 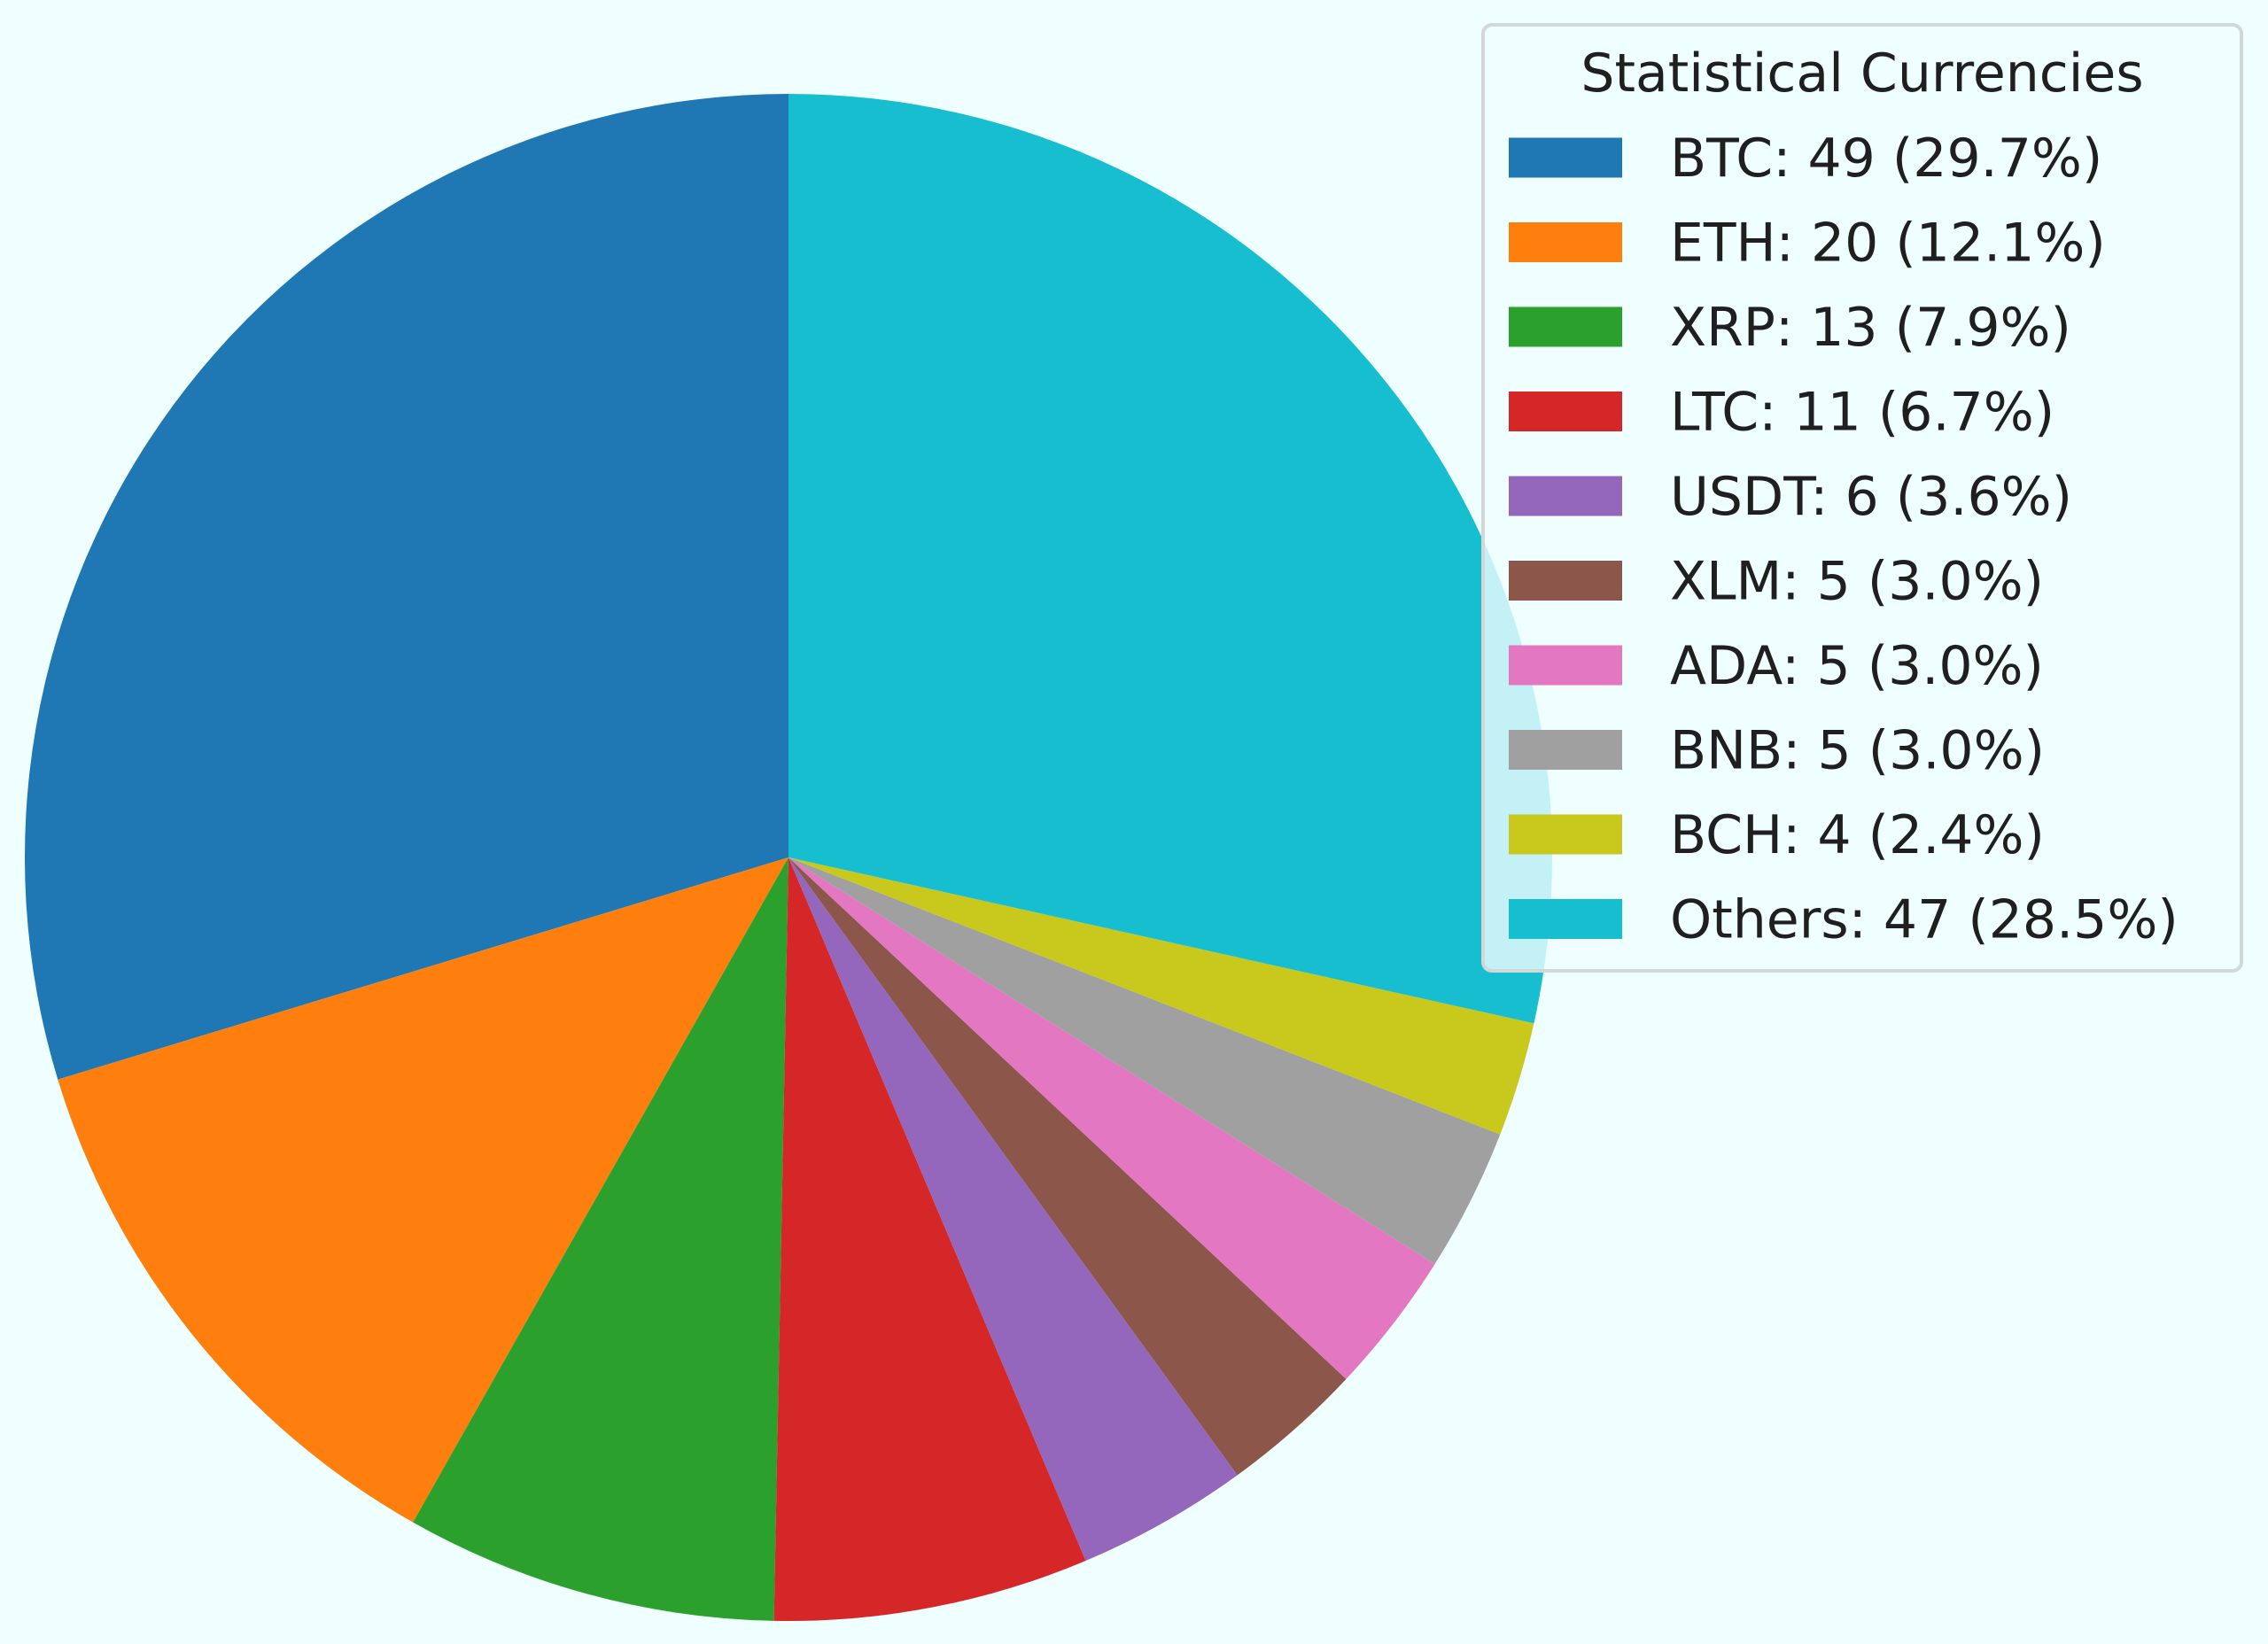 I want to click on legend-item-xrp: XRP: 13 (7.9%), so click(x=1790, y=328).